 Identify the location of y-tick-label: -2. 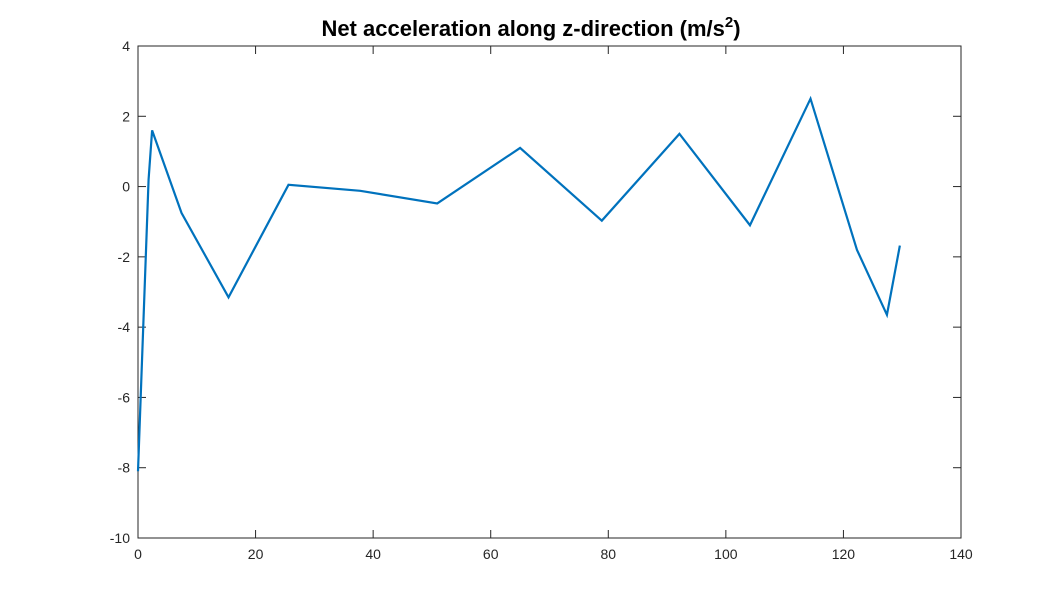
(124, 257).